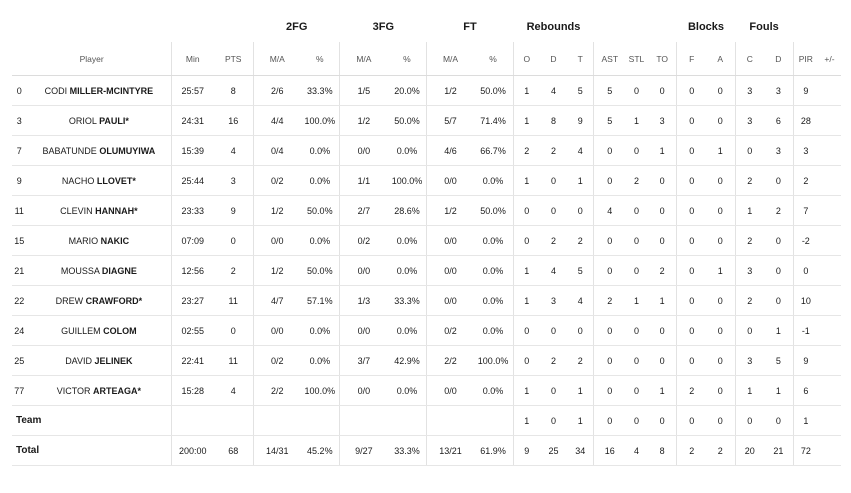 The image size is (851, 493). What do you see at coordinates (233, 150) in the screenshot?
I see `cell-pts: 4` at bounding box center [233, 150].